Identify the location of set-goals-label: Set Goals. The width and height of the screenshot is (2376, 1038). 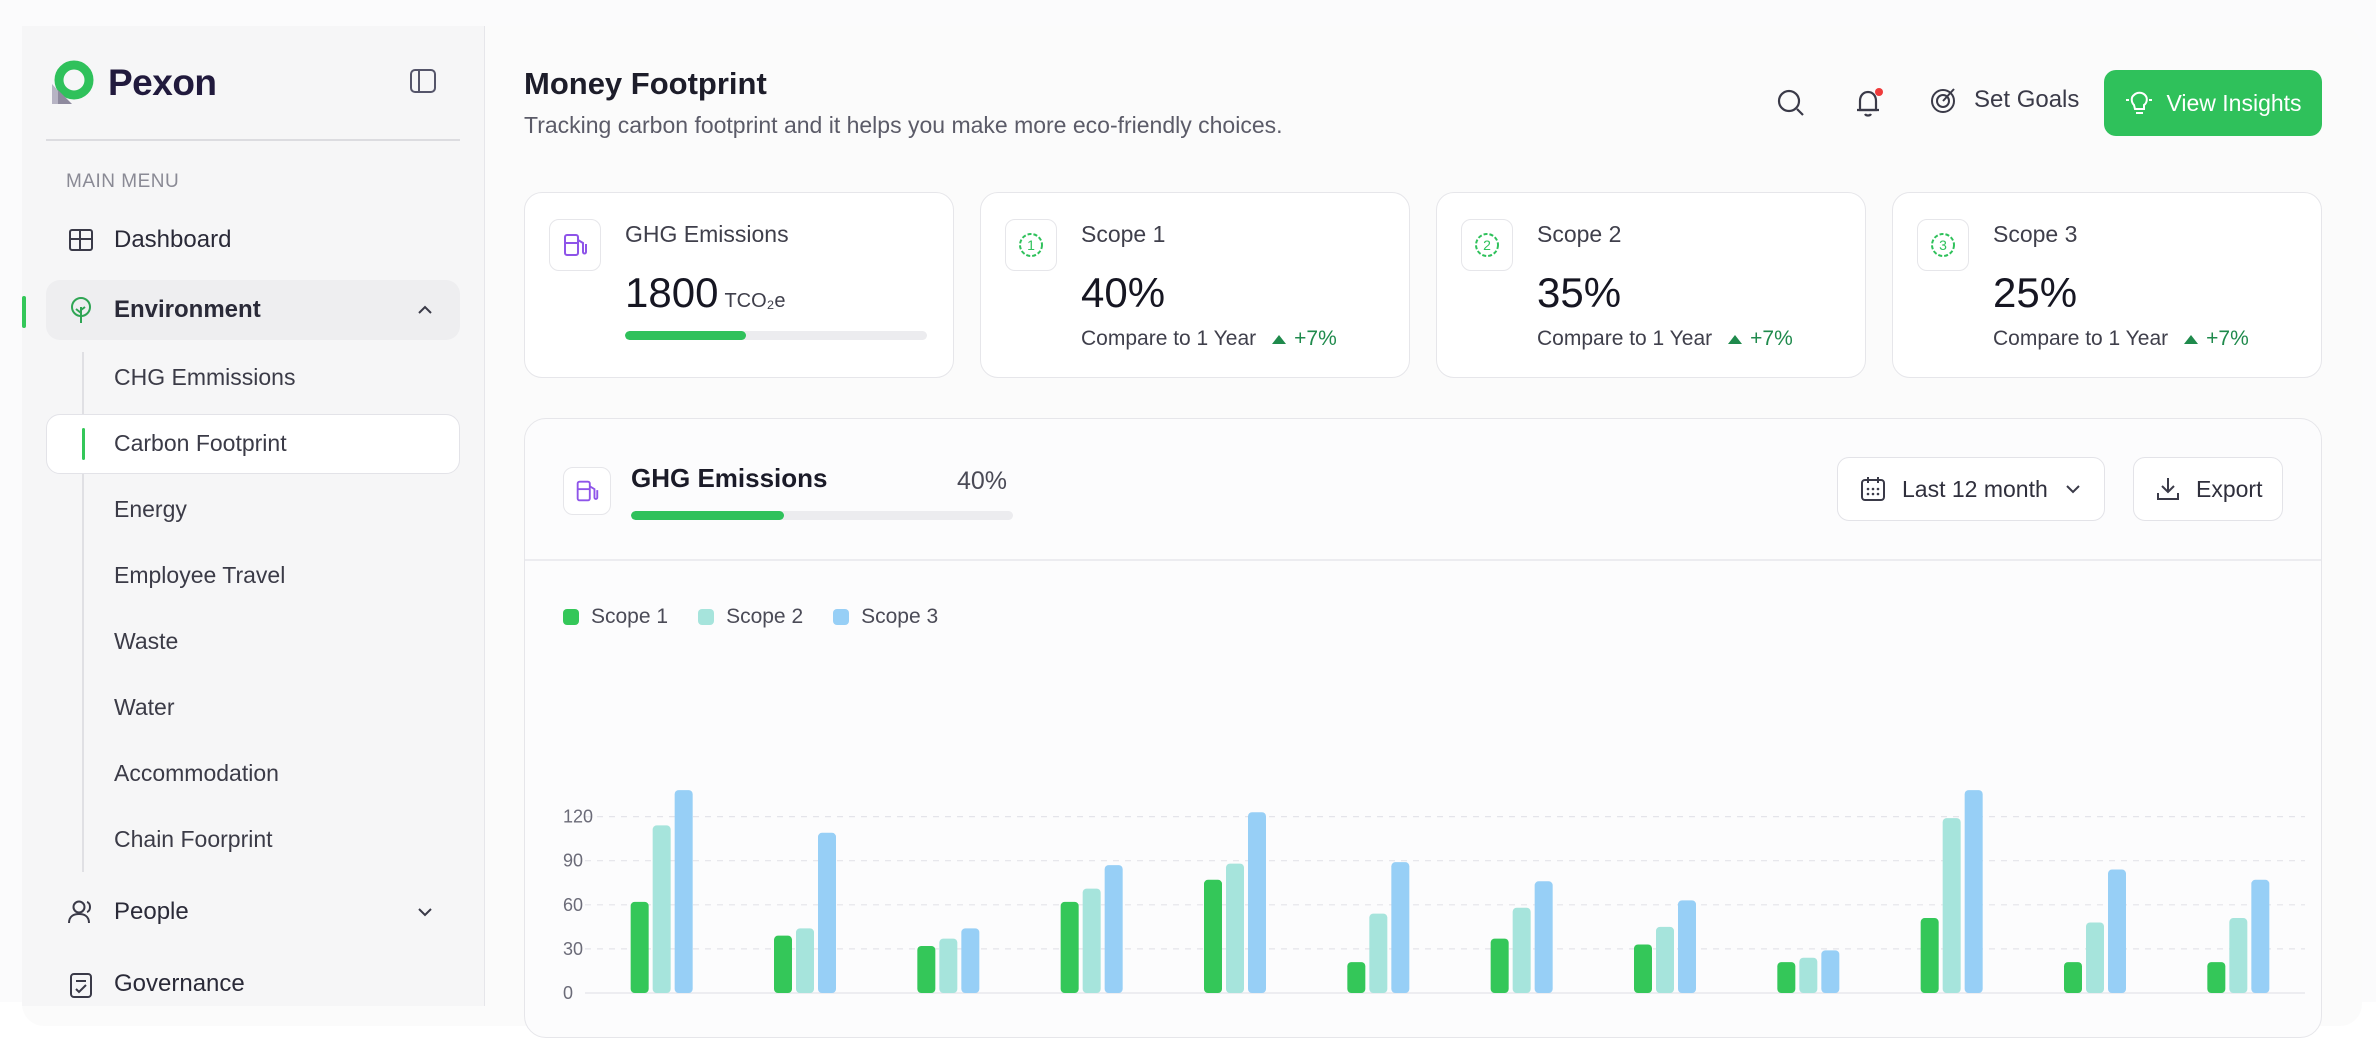
(2027, 99).